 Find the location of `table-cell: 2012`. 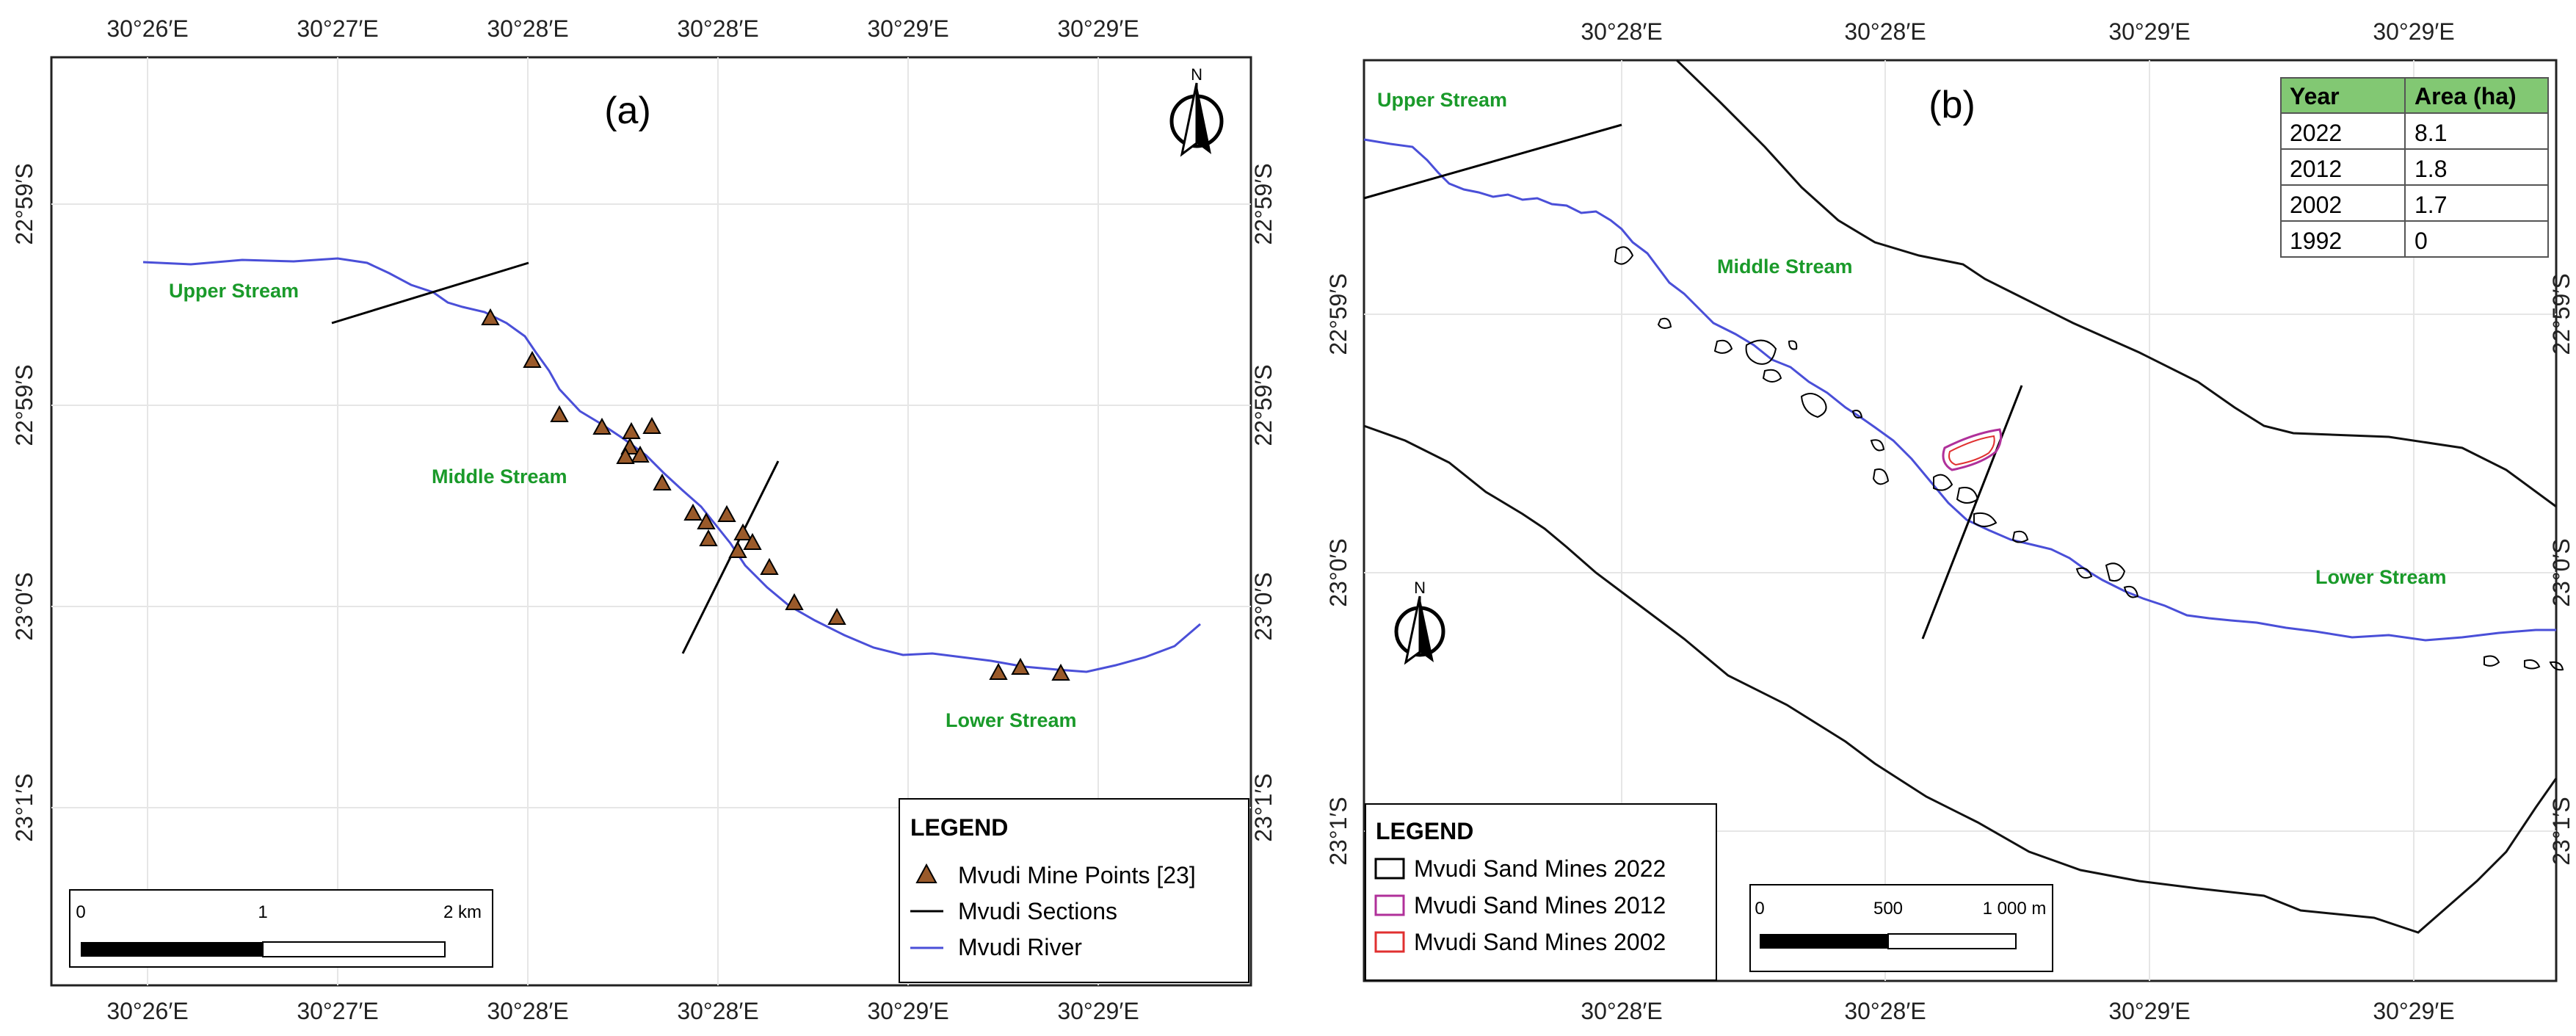

table-cell: 2012 is located at coordinates (2316, 169).